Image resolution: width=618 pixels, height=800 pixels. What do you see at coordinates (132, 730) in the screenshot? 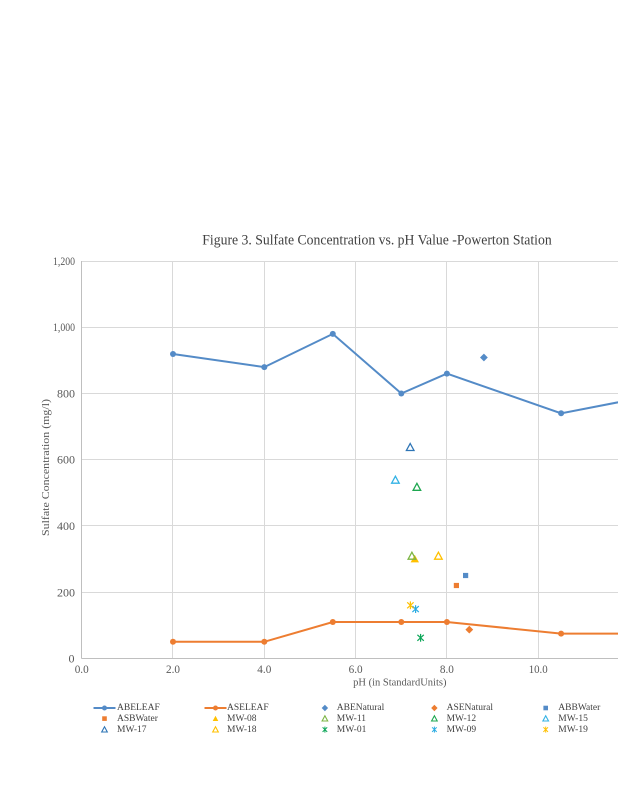
I see `svg-text: MW-17` at bounding box center [132, 730].